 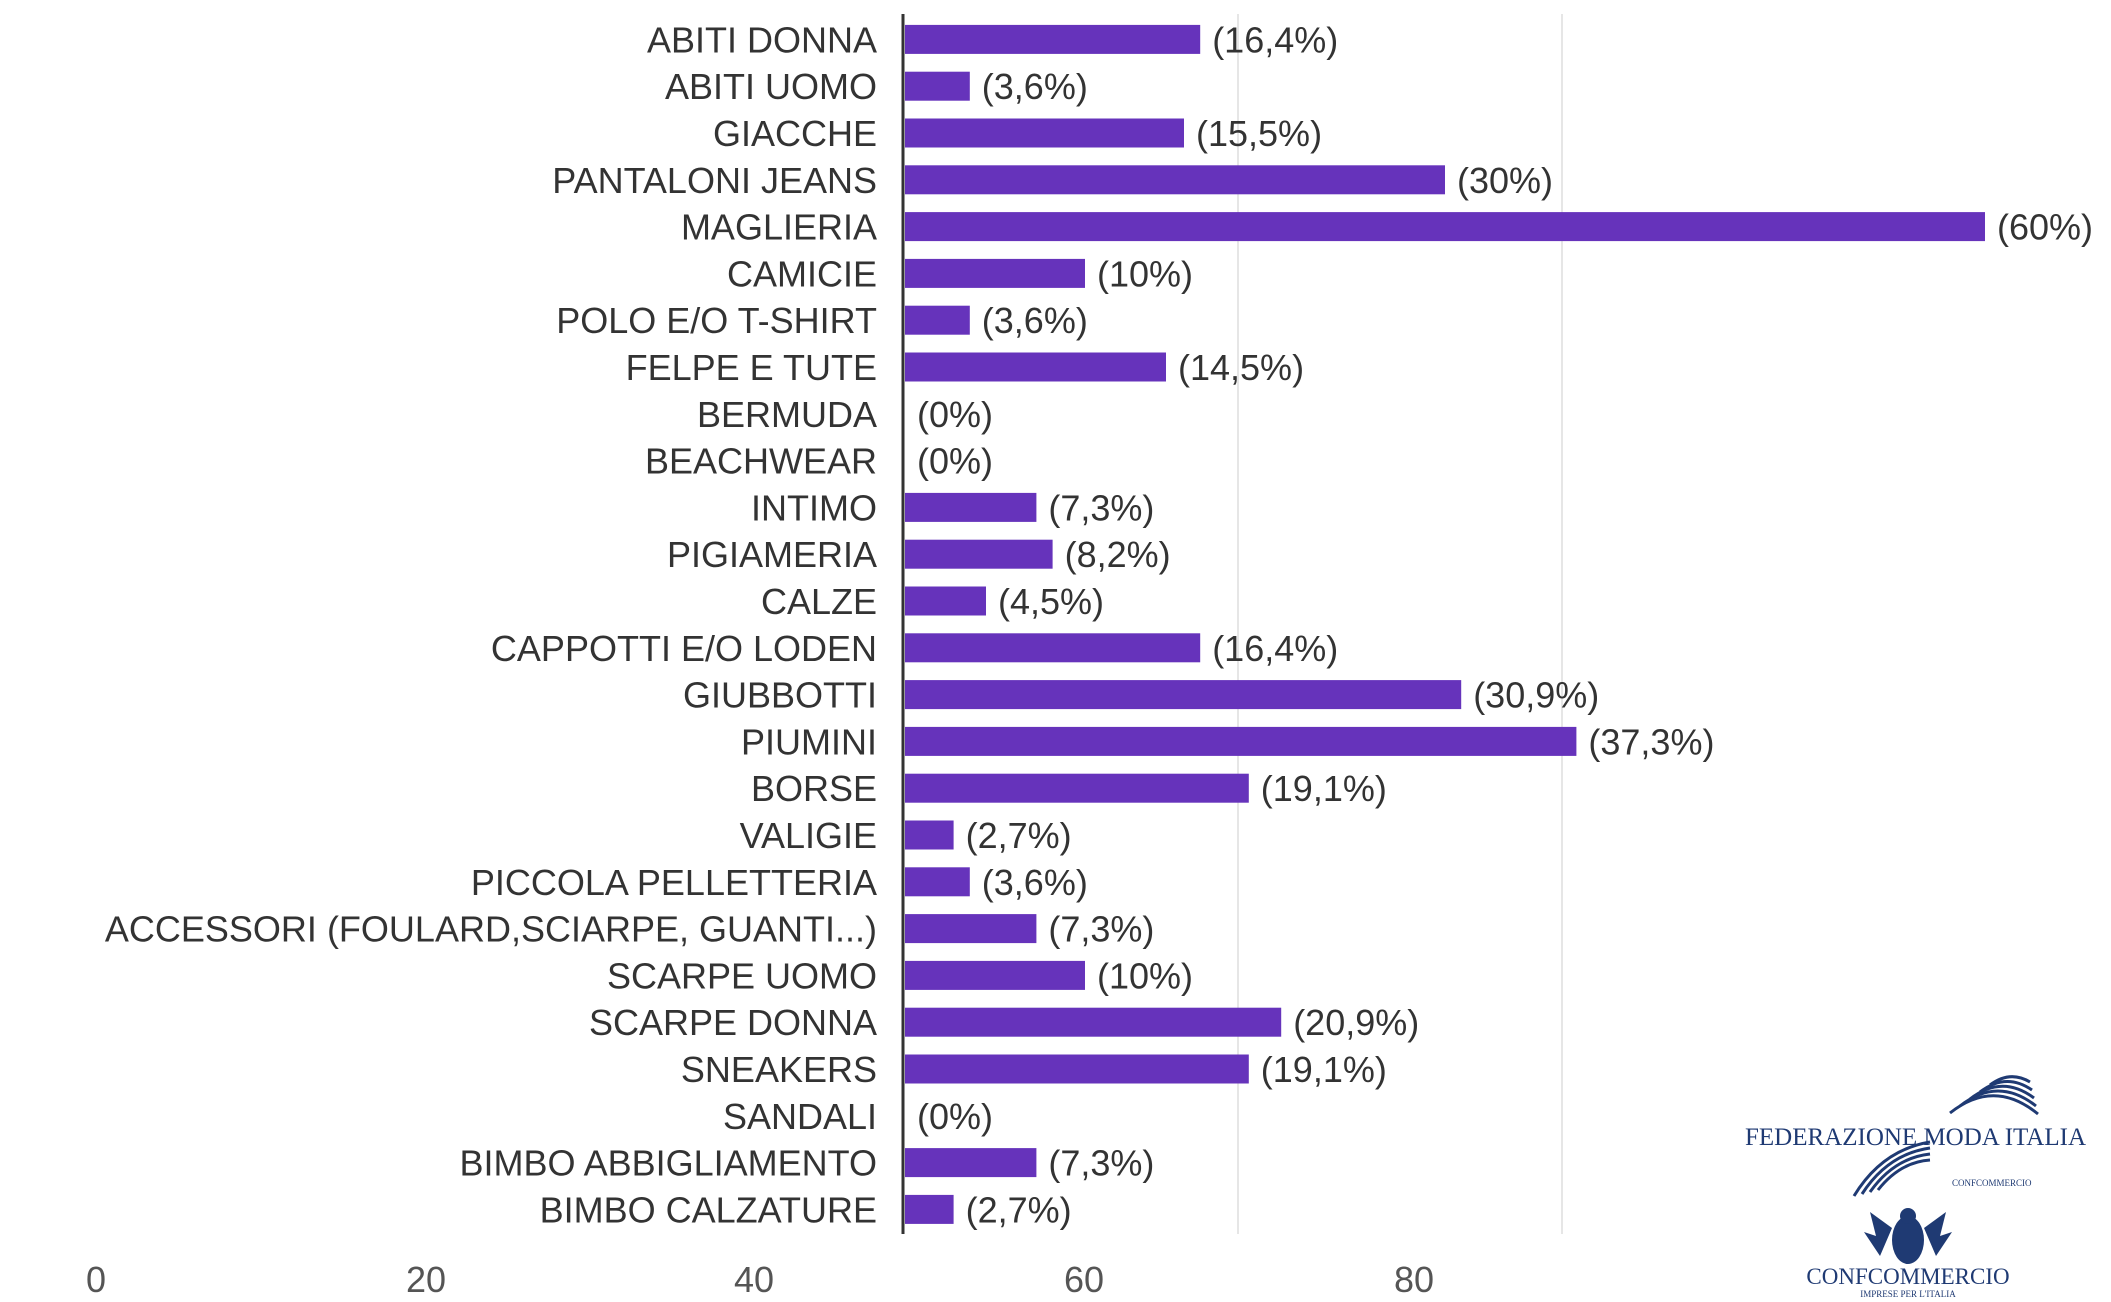 I want to click on federazione-arcs-icon, so click(x=1945, y=1136).